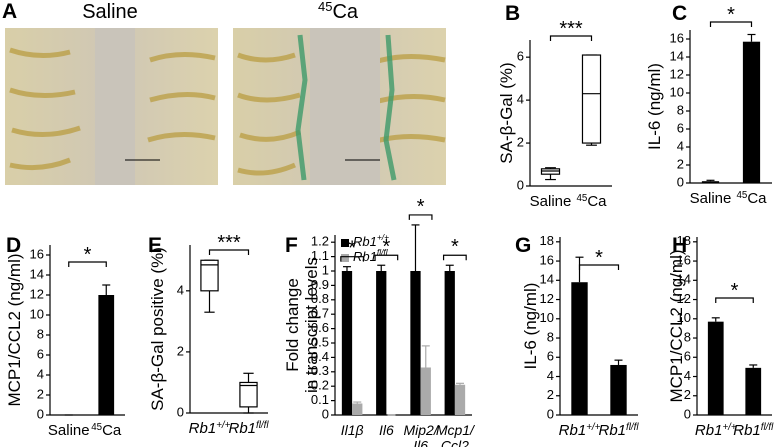 The image size is (776, 447). I want to click on y-tick-label: 1, so click(325, 269).